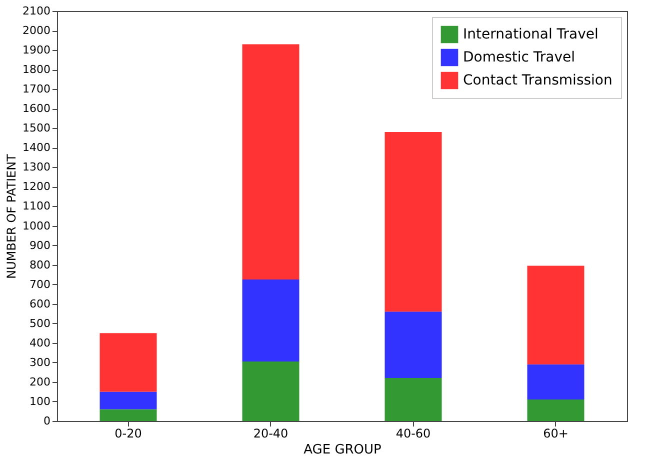 The width and height of the screenshot is (648, 461). I want to click on y-tick-label: 0, so click(47, 421).